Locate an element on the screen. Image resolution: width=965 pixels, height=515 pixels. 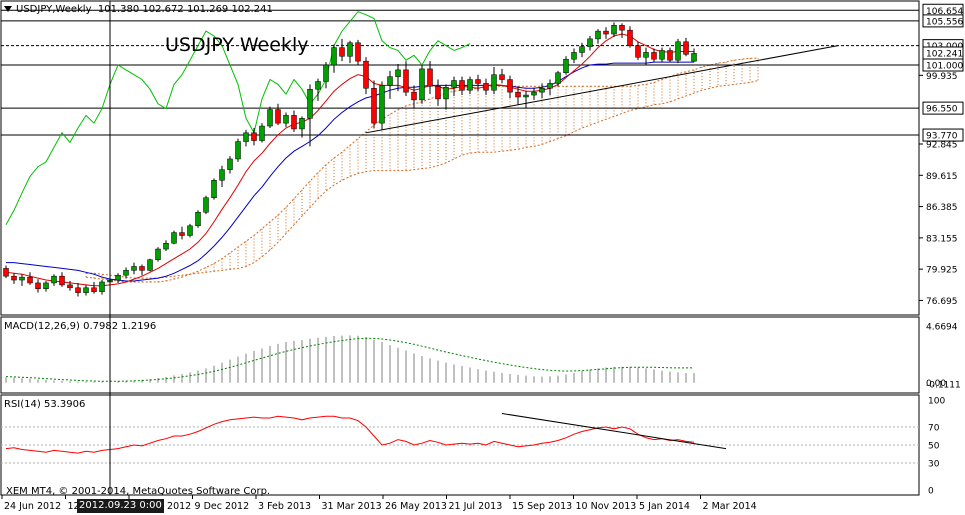
price-label: 92.845 is located at coordinates (942, 146).